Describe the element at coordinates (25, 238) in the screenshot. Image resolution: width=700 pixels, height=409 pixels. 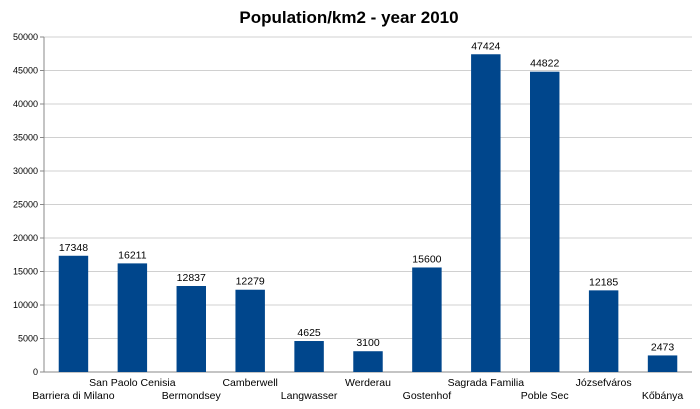
I see `y-tick-label: 20000` at that location.